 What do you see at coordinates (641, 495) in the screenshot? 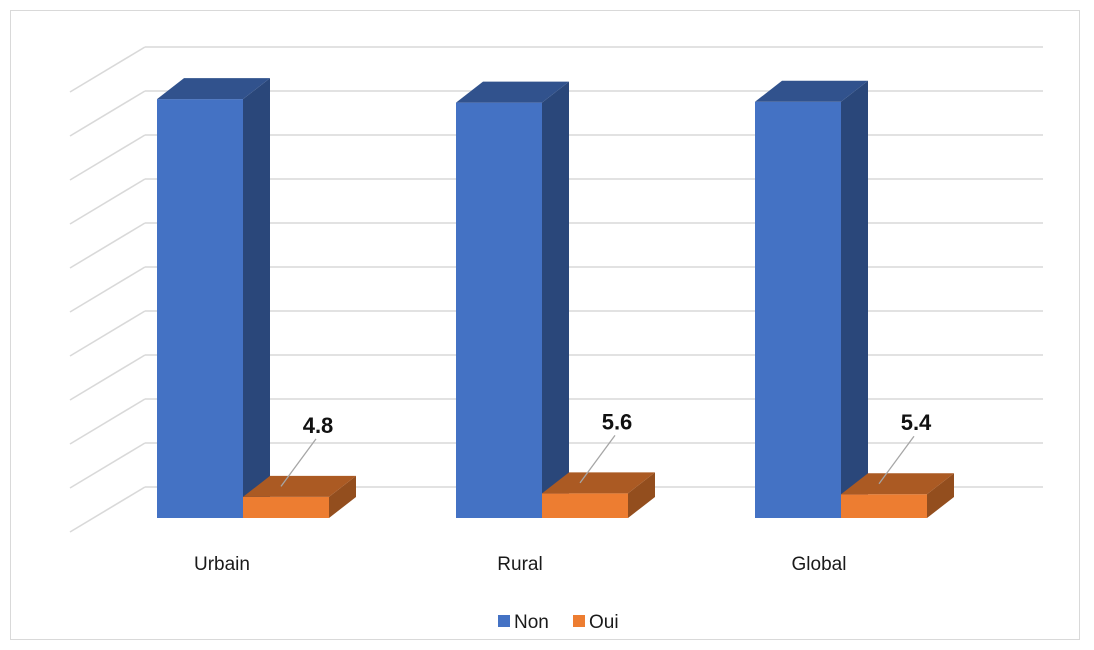
I see `bar-side-oui-rural` at bounding box center [641, 495].